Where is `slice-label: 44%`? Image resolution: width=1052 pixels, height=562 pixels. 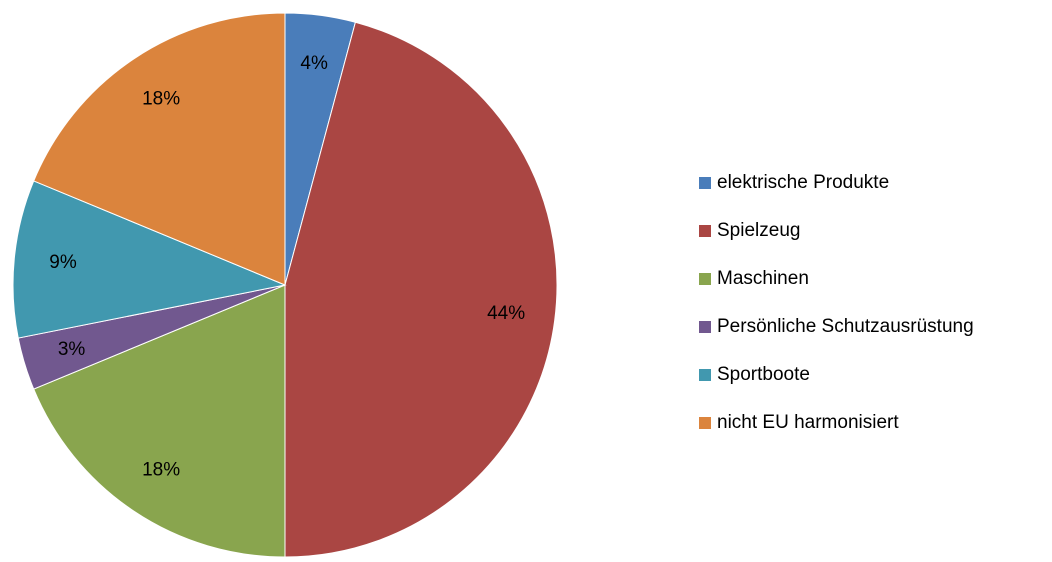 slice-label: 44% is located at coordinates (506, 313).